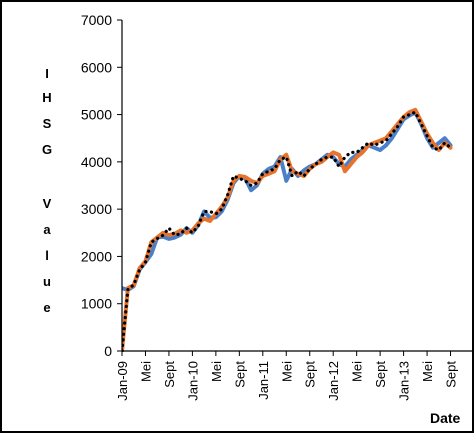 This screenshot has height=435, width=474. I want to click on x-tick-label: Jan-12, so click(333, 381).